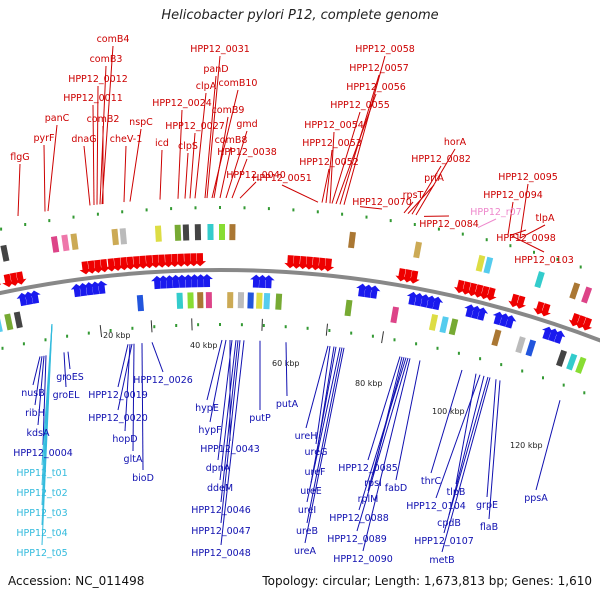 Image resolution: width=600 pixels, height=600 pixels. Describe the element at coordinates (528, 177) in the screenshot. I see `forward-gene-label: HPP12_0095` at that location.